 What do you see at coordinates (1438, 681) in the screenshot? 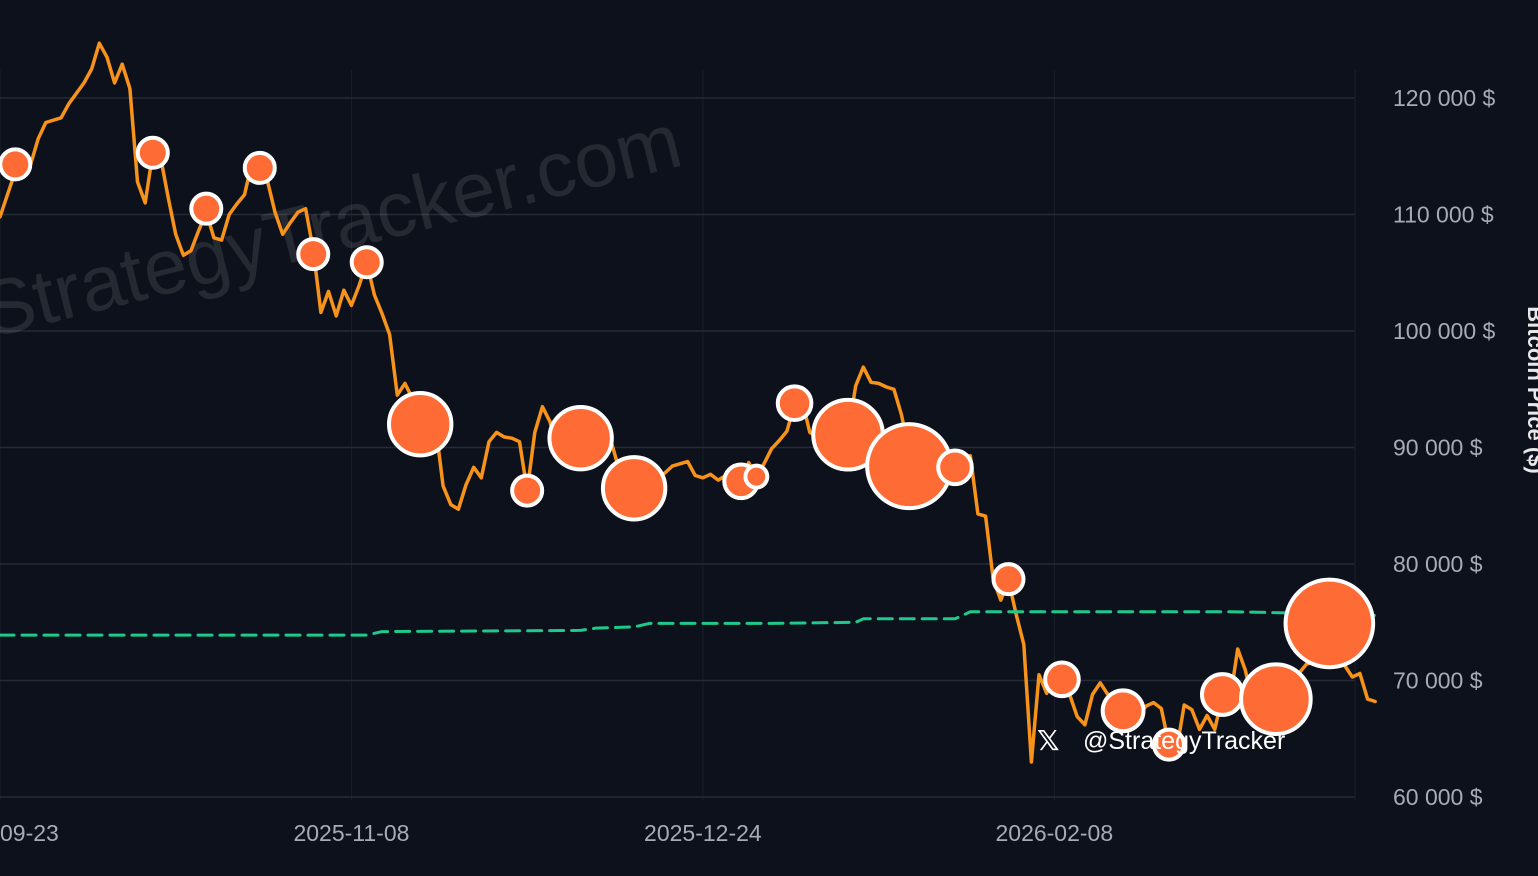
I see `y-tick-label: 70 000 $` at bounding box center [1438, 681].